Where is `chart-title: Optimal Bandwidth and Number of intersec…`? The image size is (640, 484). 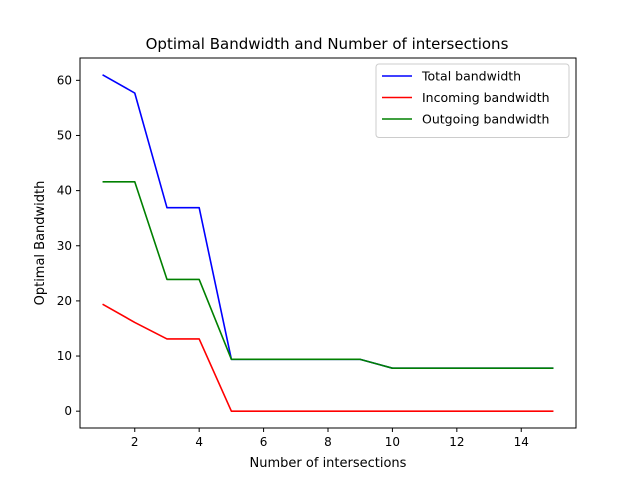 chart-title: Optimal Bandwidth and Number of intersec… is located at coordinates (327, 44).